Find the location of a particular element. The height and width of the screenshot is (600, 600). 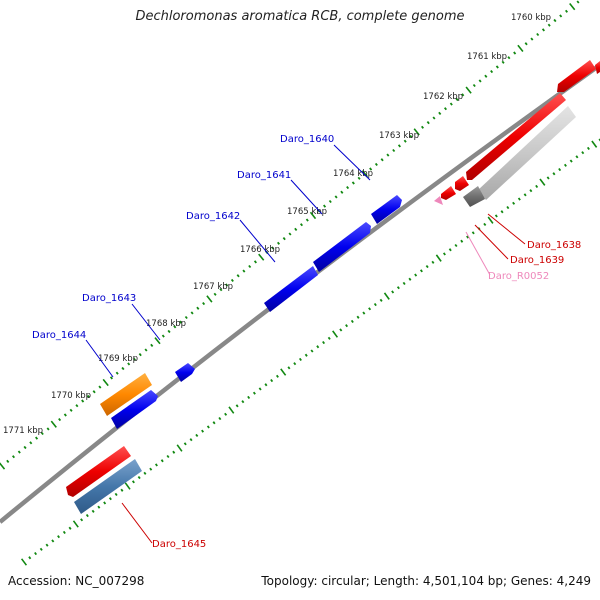

gene-arrow-daro-1638-b is located at coordinates (597, 67).